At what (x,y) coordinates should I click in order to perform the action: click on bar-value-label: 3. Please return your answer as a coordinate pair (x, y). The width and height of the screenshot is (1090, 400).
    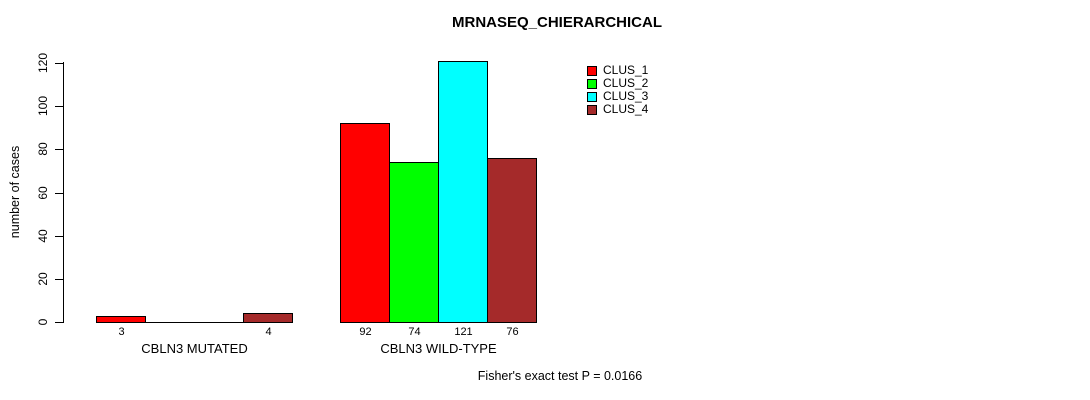
    Looking at the image, I should click on (121, 332).